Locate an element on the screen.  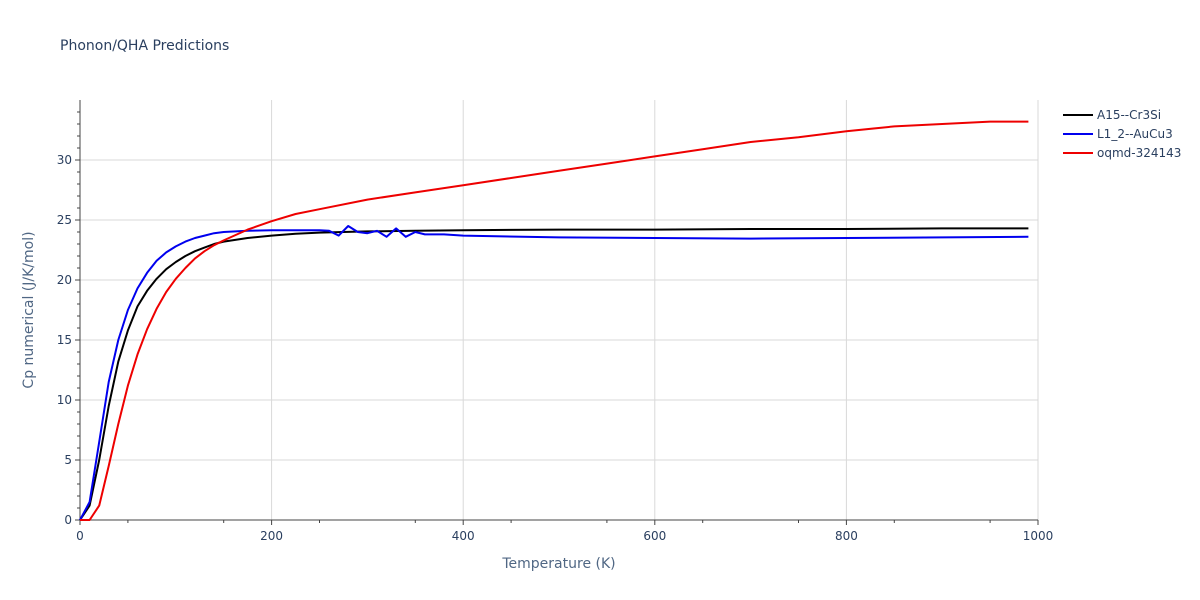
legend-item: L1_2--AuCu3 is located at coordinates (1118, 134).